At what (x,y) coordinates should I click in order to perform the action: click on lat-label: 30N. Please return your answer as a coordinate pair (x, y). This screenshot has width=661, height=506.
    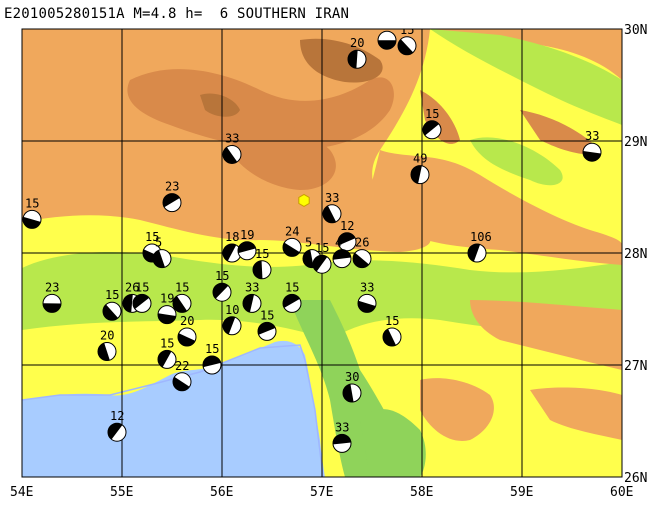
    Looking at the image, I should click on (635, 30).